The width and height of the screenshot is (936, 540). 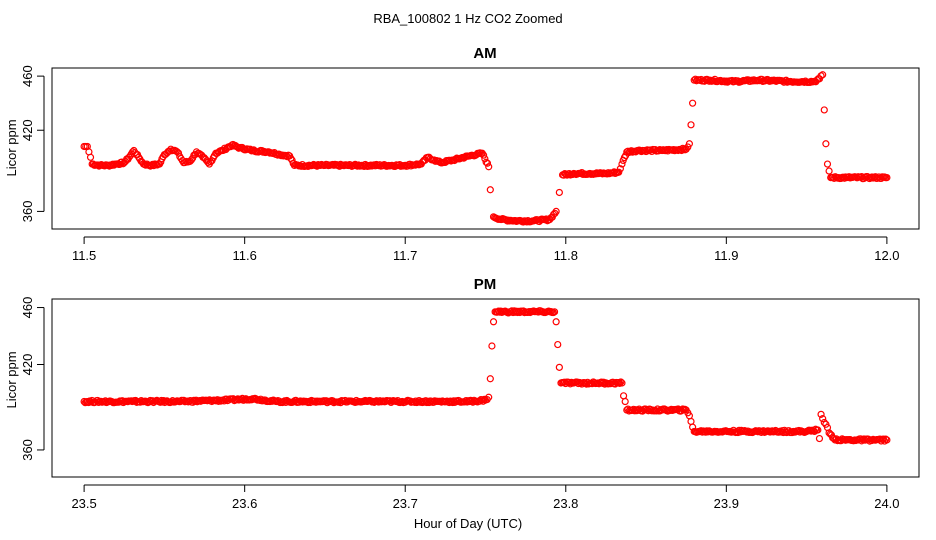 I want to click on am-x-tick-label: 11.9, so click(x=726, y=255).